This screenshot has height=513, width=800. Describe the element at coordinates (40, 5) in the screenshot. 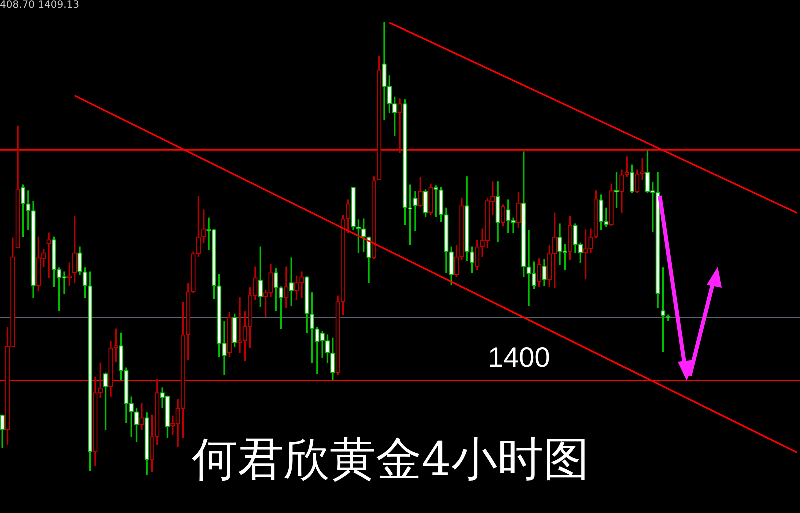

I see `text: 408.70 1409.13` at that location.